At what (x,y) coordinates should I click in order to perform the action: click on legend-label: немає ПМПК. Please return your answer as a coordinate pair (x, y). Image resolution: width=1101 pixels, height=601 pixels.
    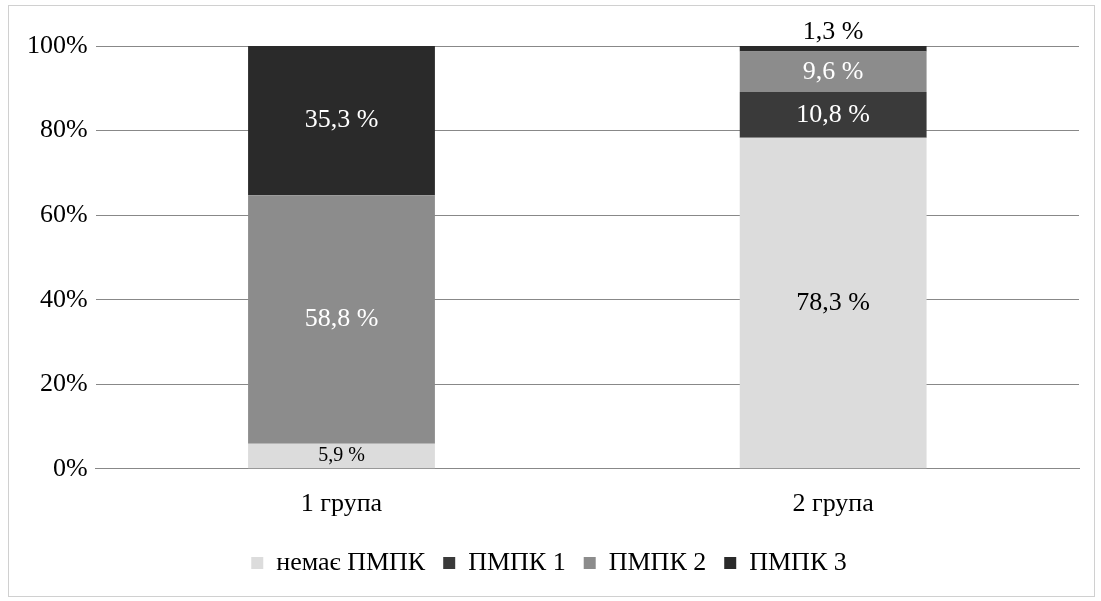
    Looking at the image, I should click on (351, 561).